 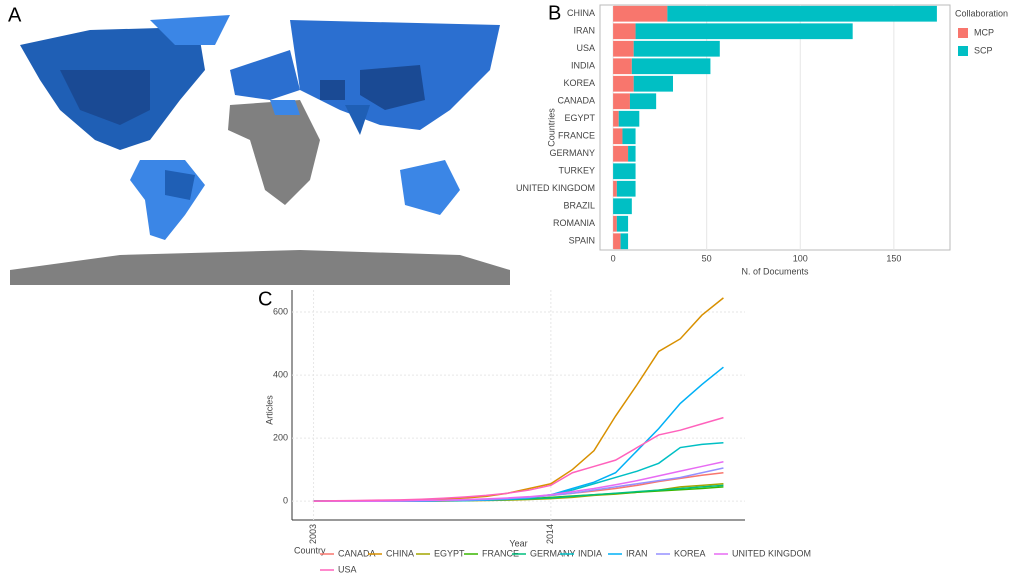 What do you see at coordinates (775, 271) in the screenshot?
I see `x-axis-title: N. of Documents` at bounding box center [775, 271].